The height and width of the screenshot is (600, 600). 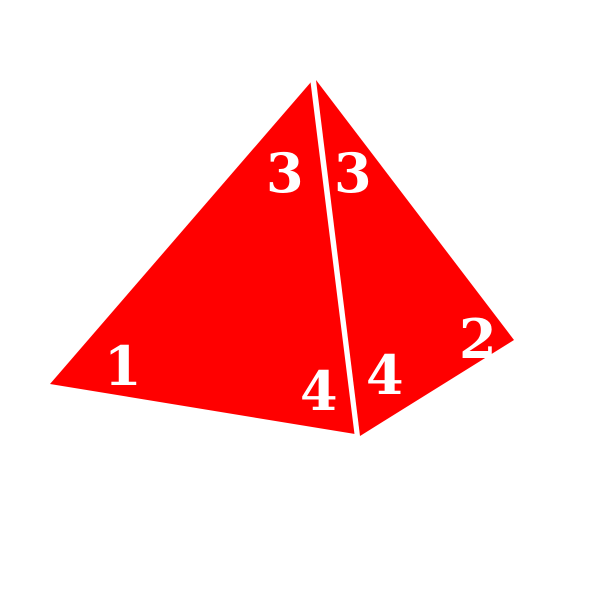 What do you see at coordinates (478, 339) in the screenshot?
I see `right-face-number-right: 2` at bounding box center [478, 339].